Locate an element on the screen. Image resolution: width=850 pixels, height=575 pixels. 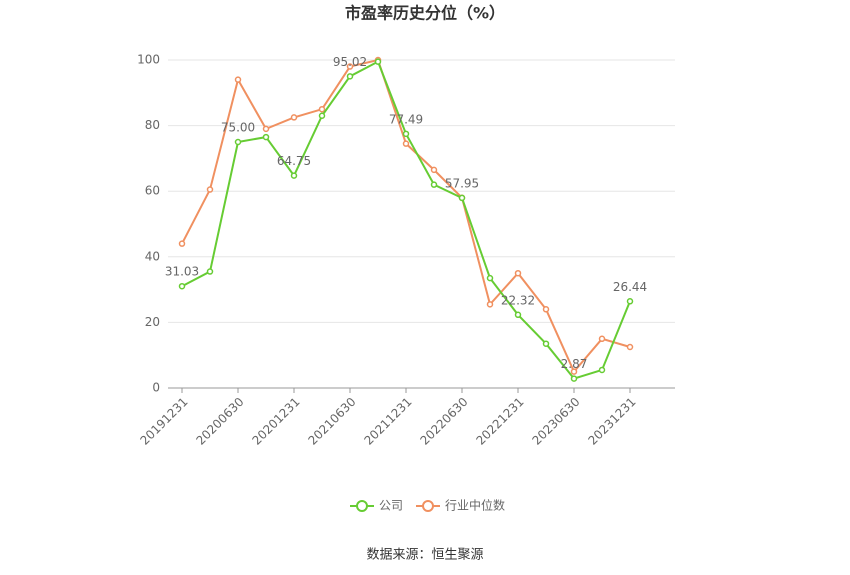
x-tick-label: 20231231 is located at coordinates (612, 421).